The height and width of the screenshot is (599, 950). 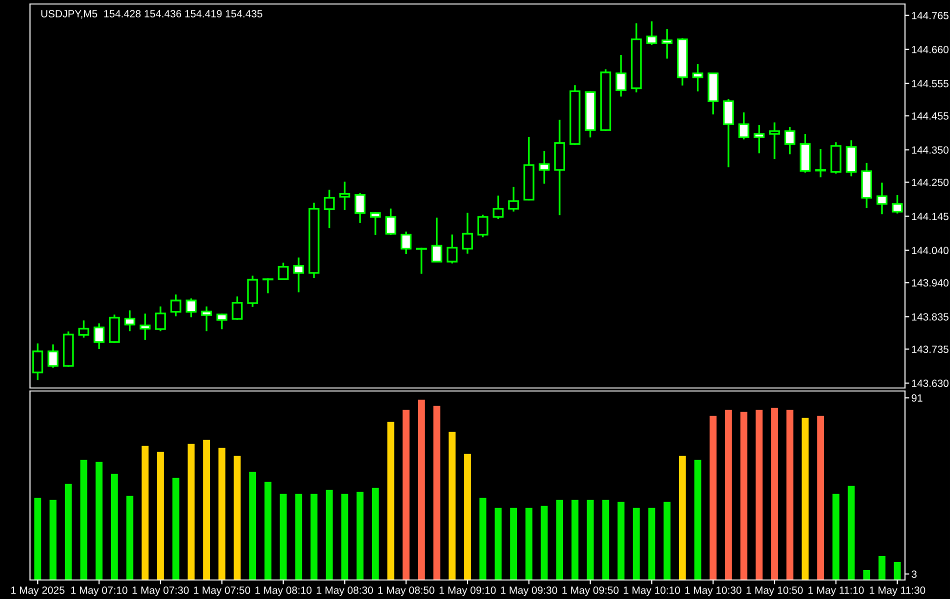 I want to click on x-tick-label: 1 May 10:50, so click(x=774, y=591).